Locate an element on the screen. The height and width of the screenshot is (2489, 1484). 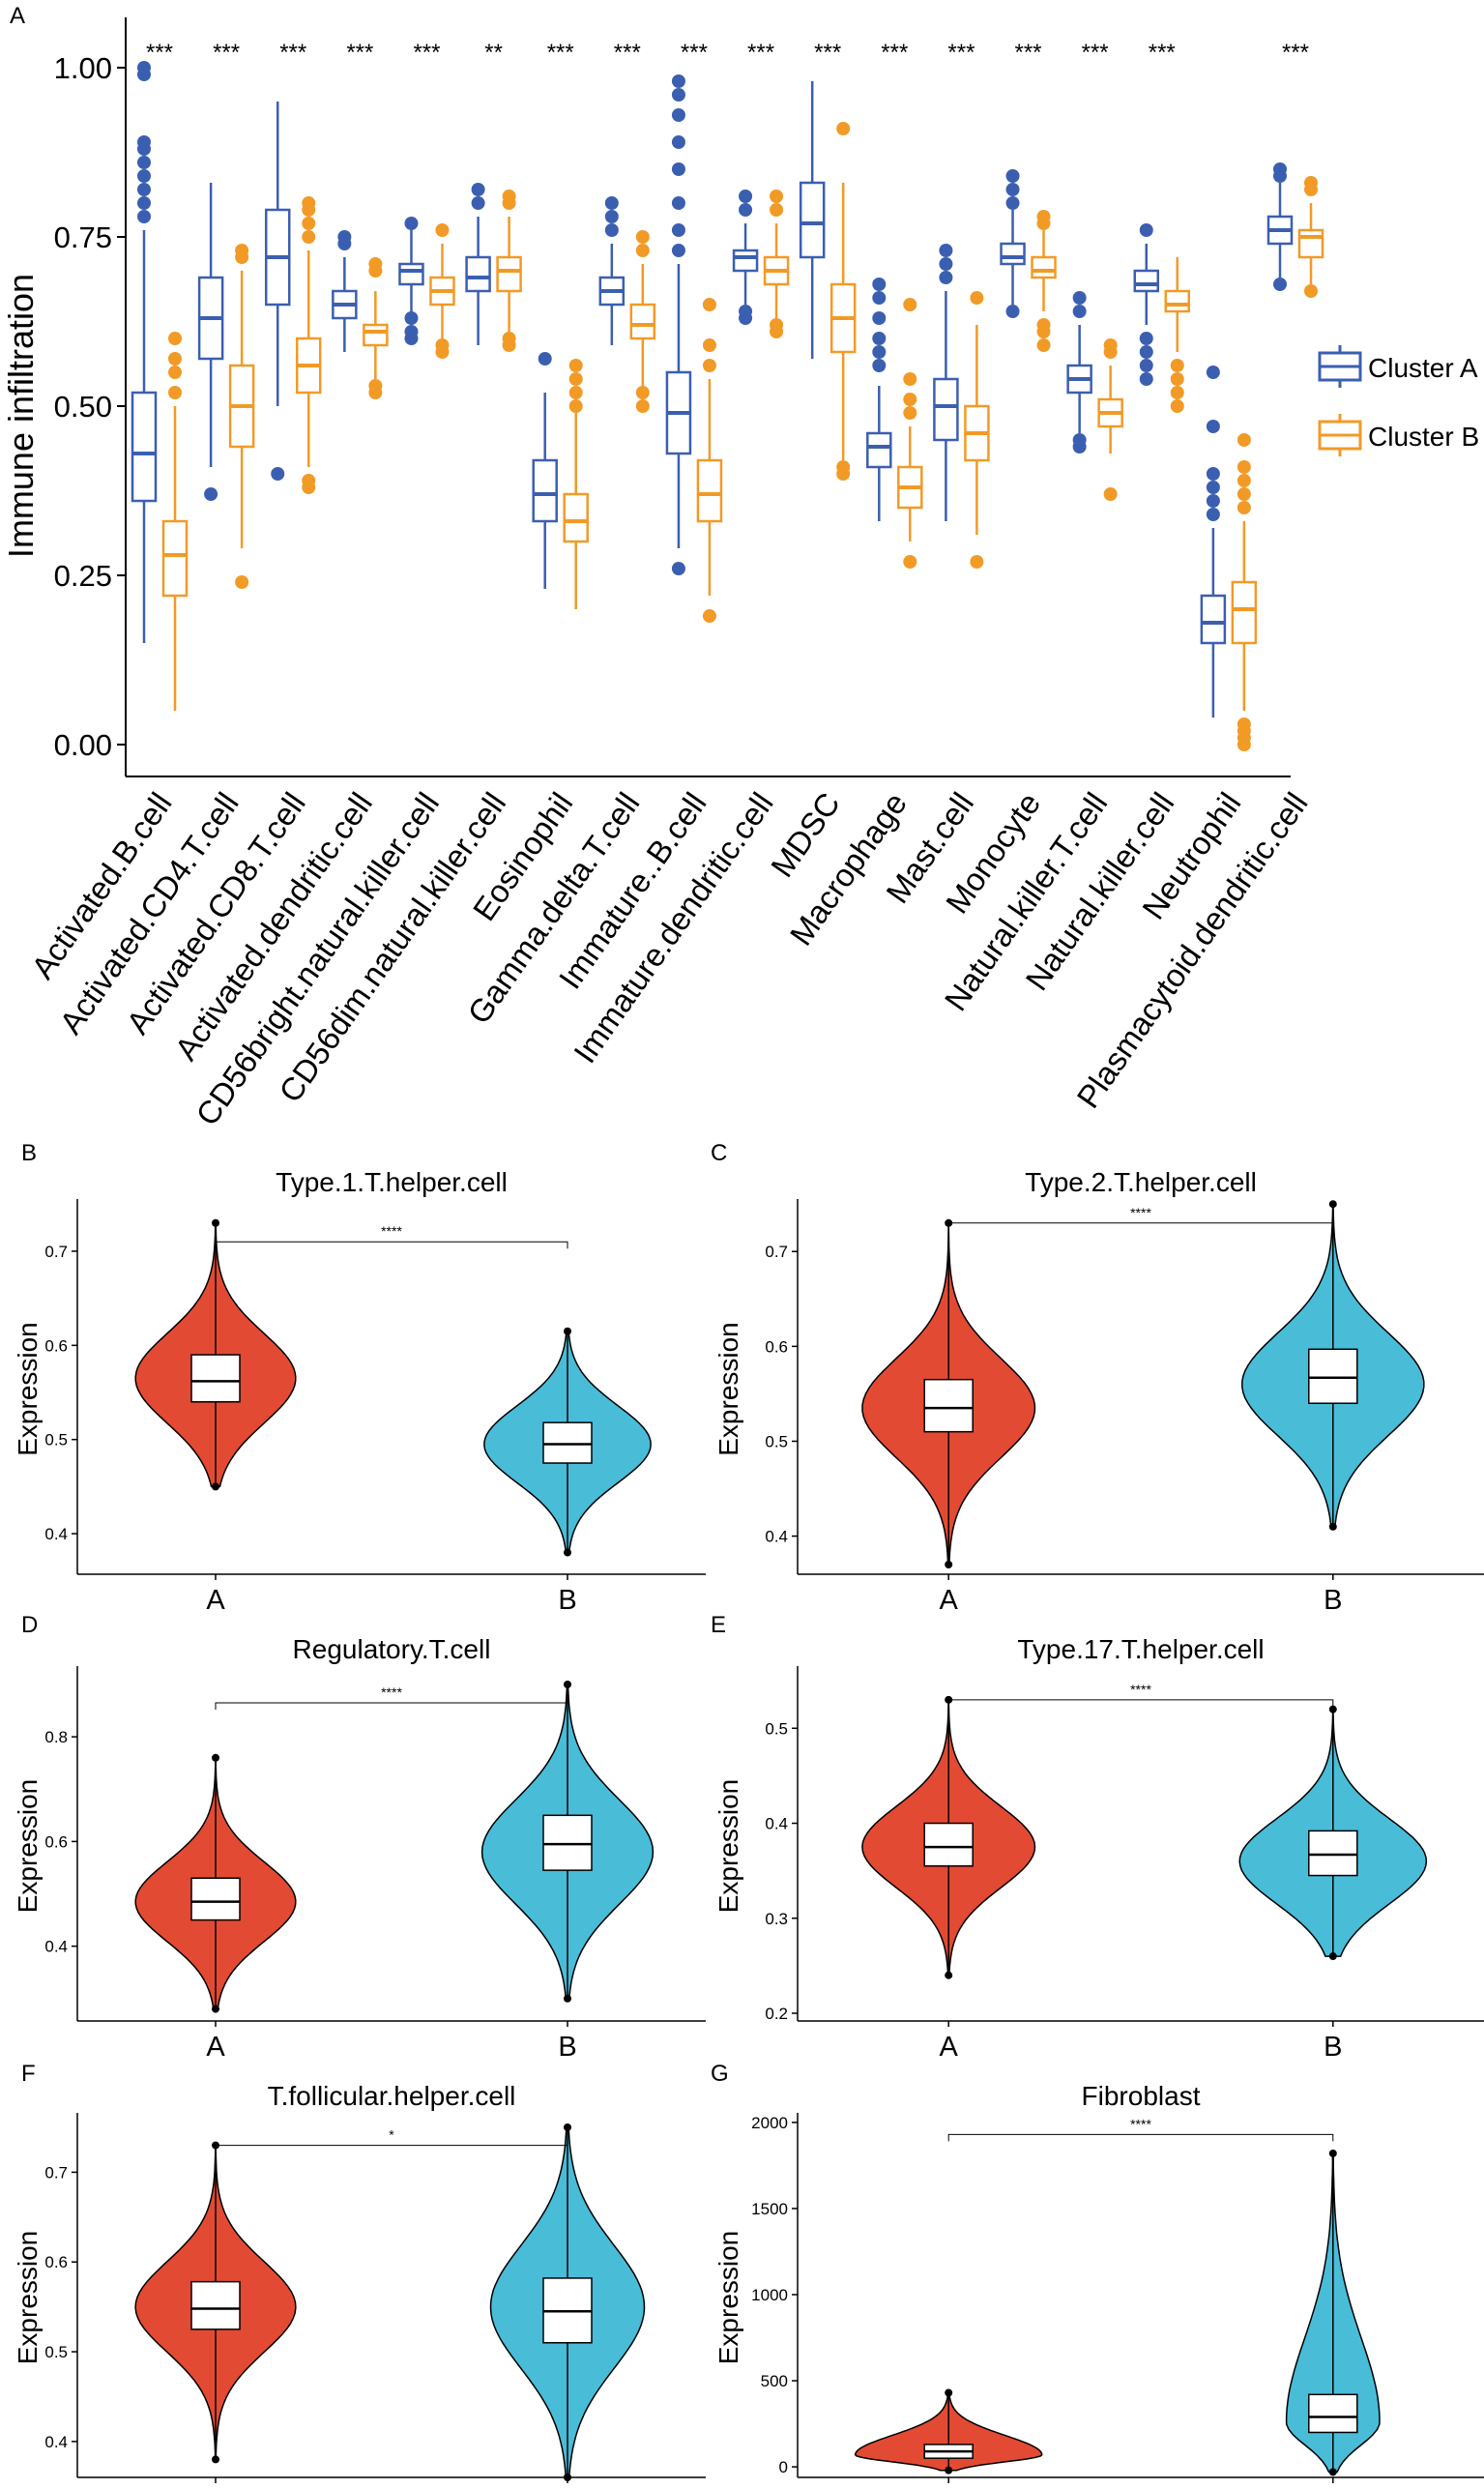
y-tick-label: 1500 is located at coordinates (769, 2209).